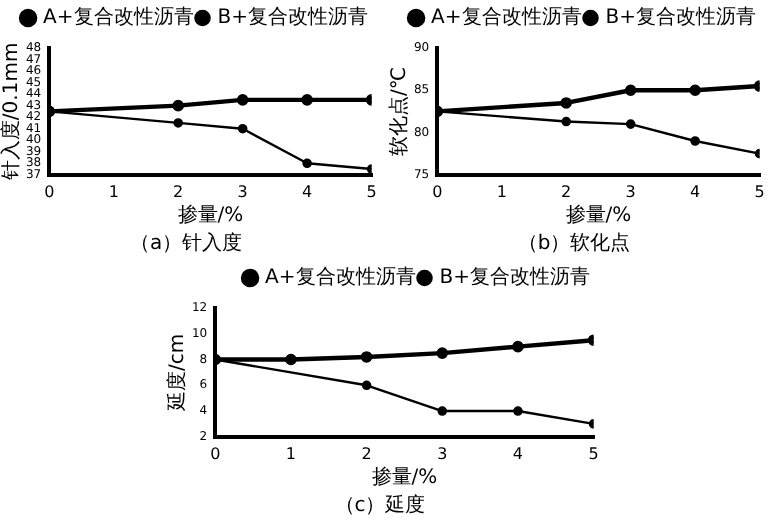 This screenshot has width=772, height=522. I want to click on text: （a）针入度, so click(186, 243).